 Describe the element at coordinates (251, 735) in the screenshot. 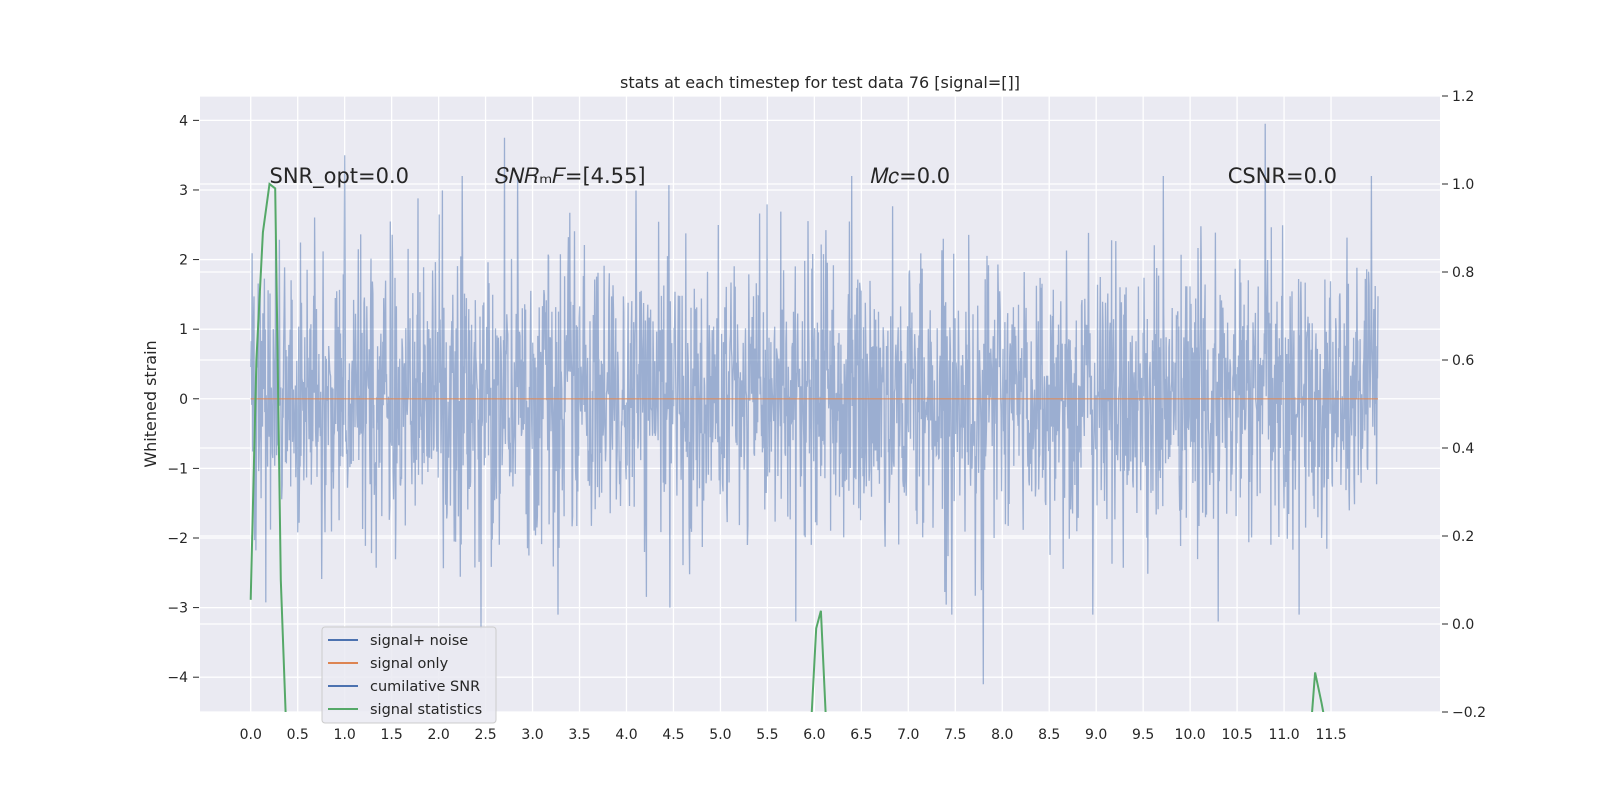

I see `x-tick-label: 0.0` at that location.